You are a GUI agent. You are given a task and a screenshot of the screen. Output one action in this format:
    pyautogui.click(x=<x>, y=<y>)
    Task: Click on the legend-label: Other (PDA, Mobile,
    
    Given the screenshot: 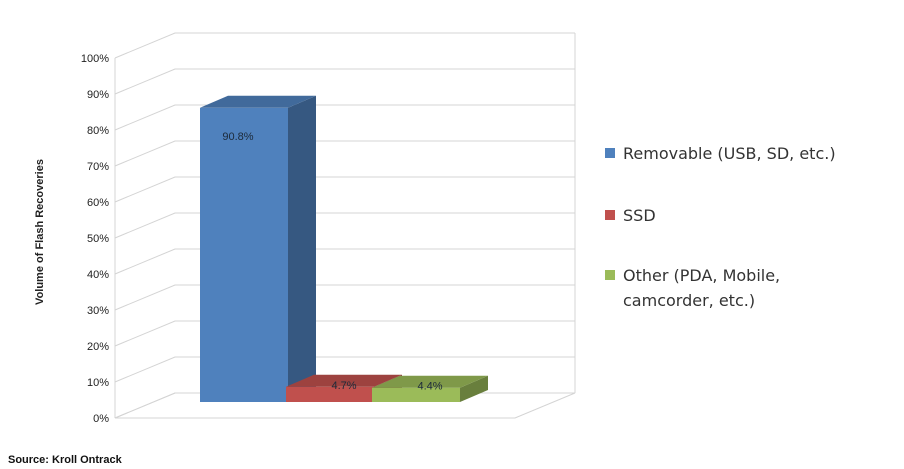 What is the action you would take?
    pyautogui.click(x=701, y=275)
    